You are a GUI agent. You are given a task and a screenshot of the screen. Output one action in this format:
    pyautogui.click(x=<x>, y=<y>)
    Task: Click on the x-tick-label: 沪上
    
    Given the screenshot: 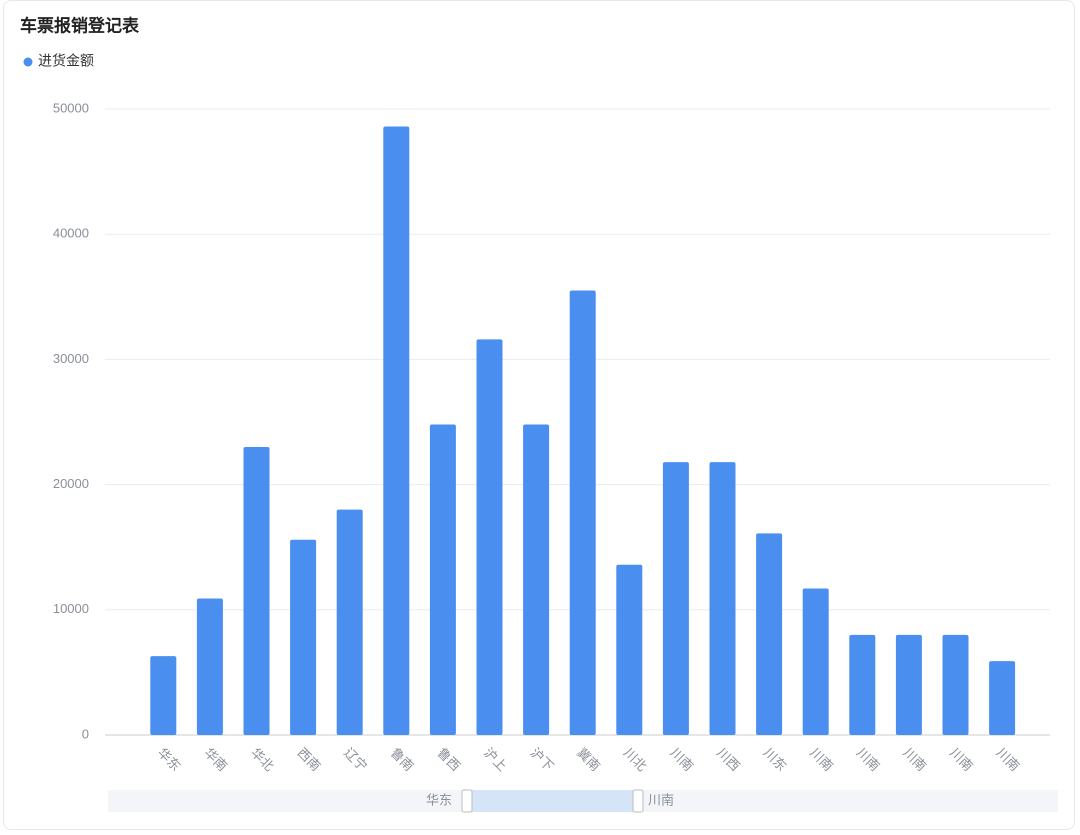 What is the action you would take?
    pyautogui.click(x=495, y=759)
    